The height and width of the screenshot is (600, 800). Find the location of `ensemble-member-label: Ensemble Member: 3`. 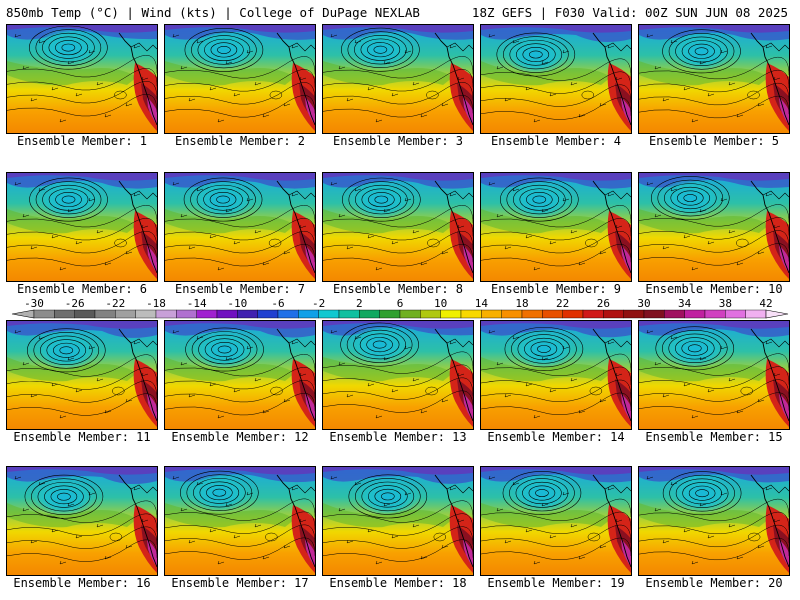

ensemble-member-label: Ensemble Member: 3 is located at coordinates (398, 141).